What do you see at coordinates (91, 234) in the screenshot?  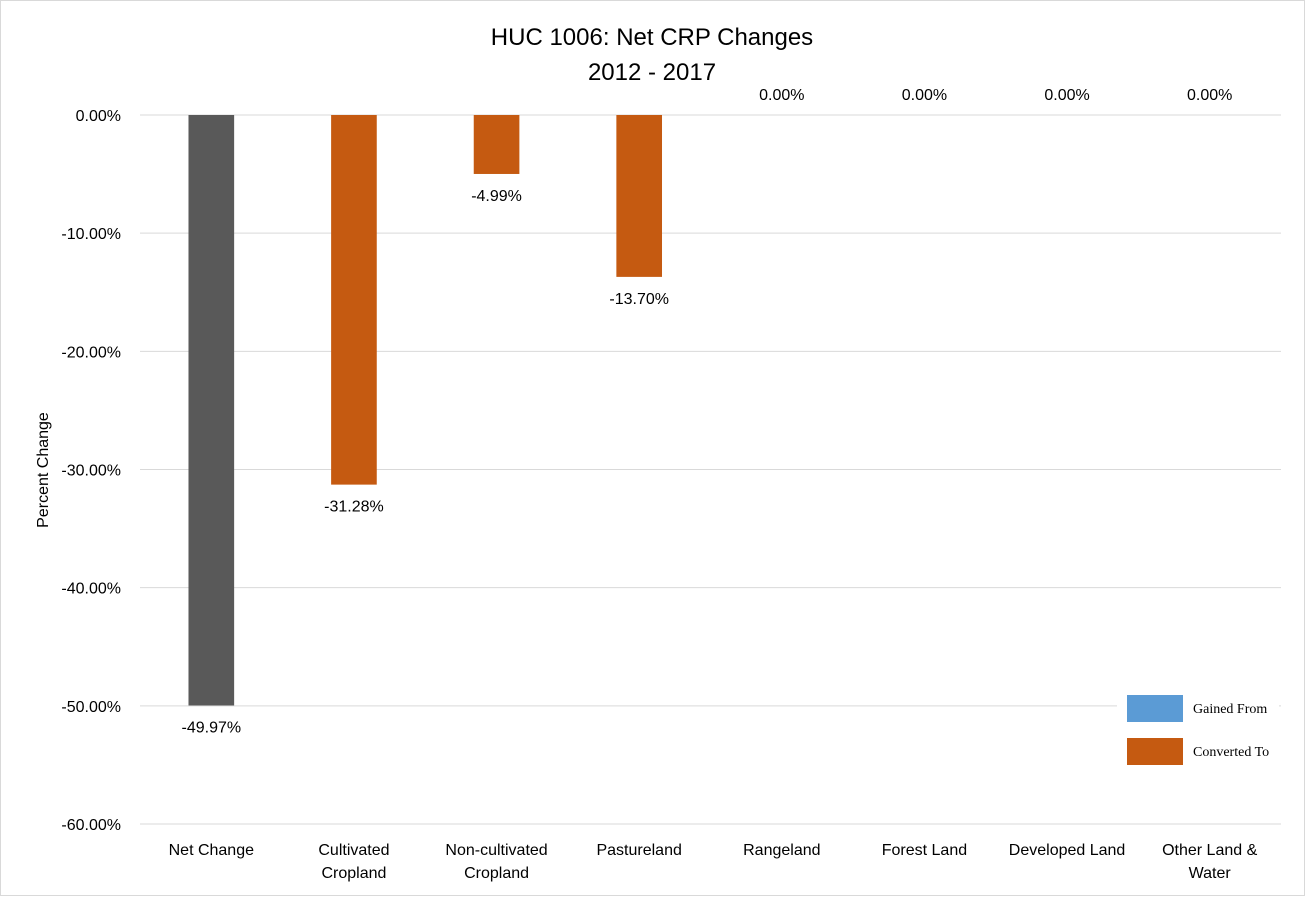 I see `y-tick-label: -10.00%` at bounding box center [91, 234].